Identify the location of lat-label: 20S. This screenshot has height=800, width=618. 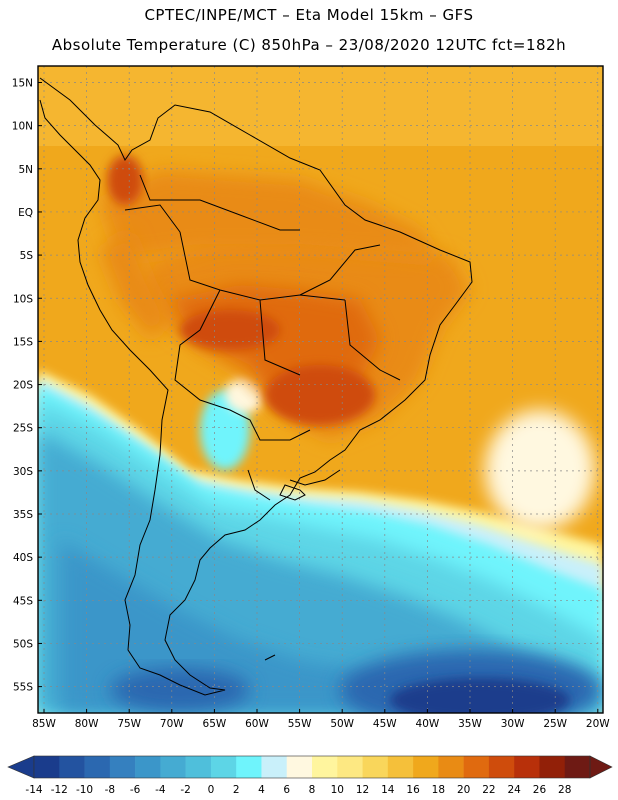
(23, 386).